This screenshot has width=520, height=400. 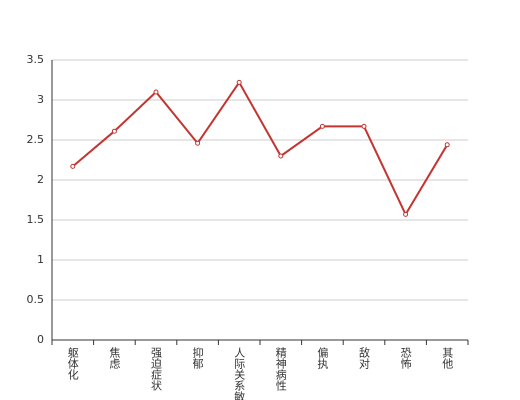 What do you see at coordinates (280, 369) in the screenshot?
I see `x-tick-label: 精神病性` at bounding box center [280, 369].